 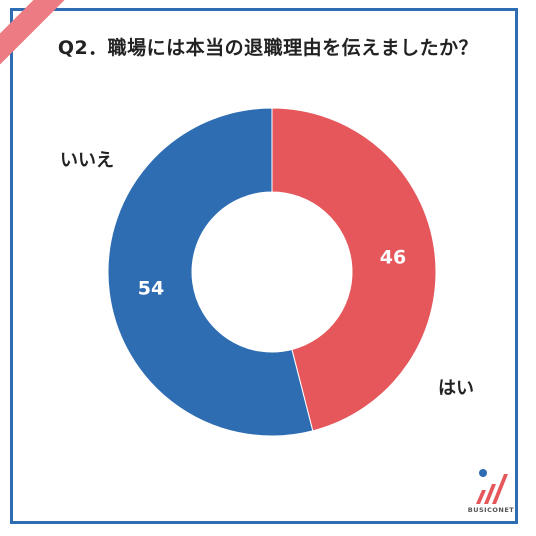 I want to click on data-label-0: 46, so click(x=393, y=258).